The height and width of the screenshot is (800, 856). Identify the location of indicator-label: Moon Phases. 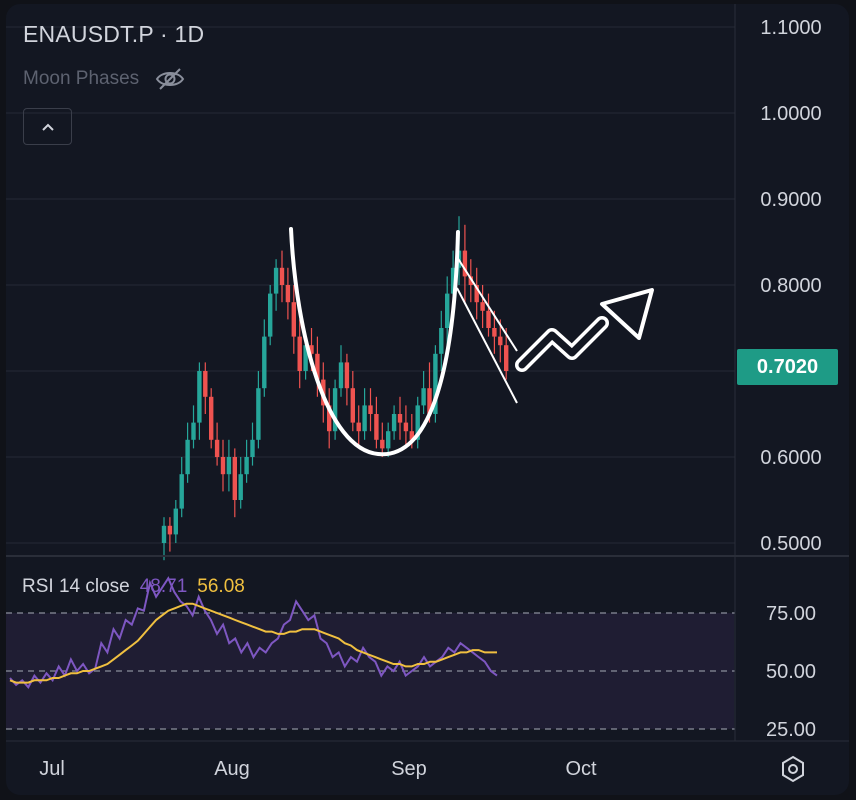
(81, 78).